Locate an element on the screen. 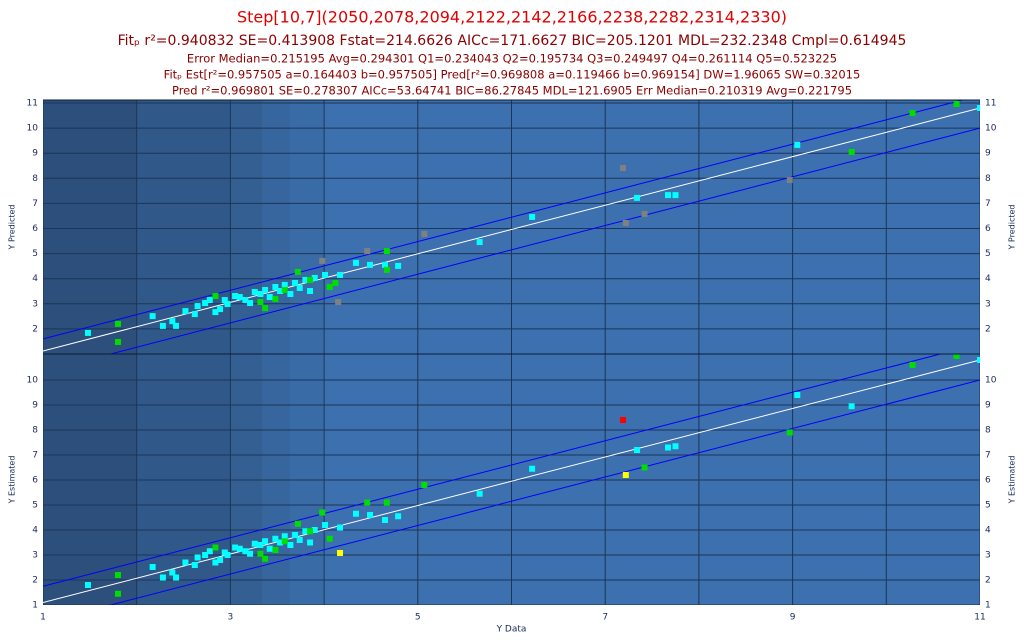 The image size is (1024, 640). x-tick-label: 1 is located at coordinates (43, 618).